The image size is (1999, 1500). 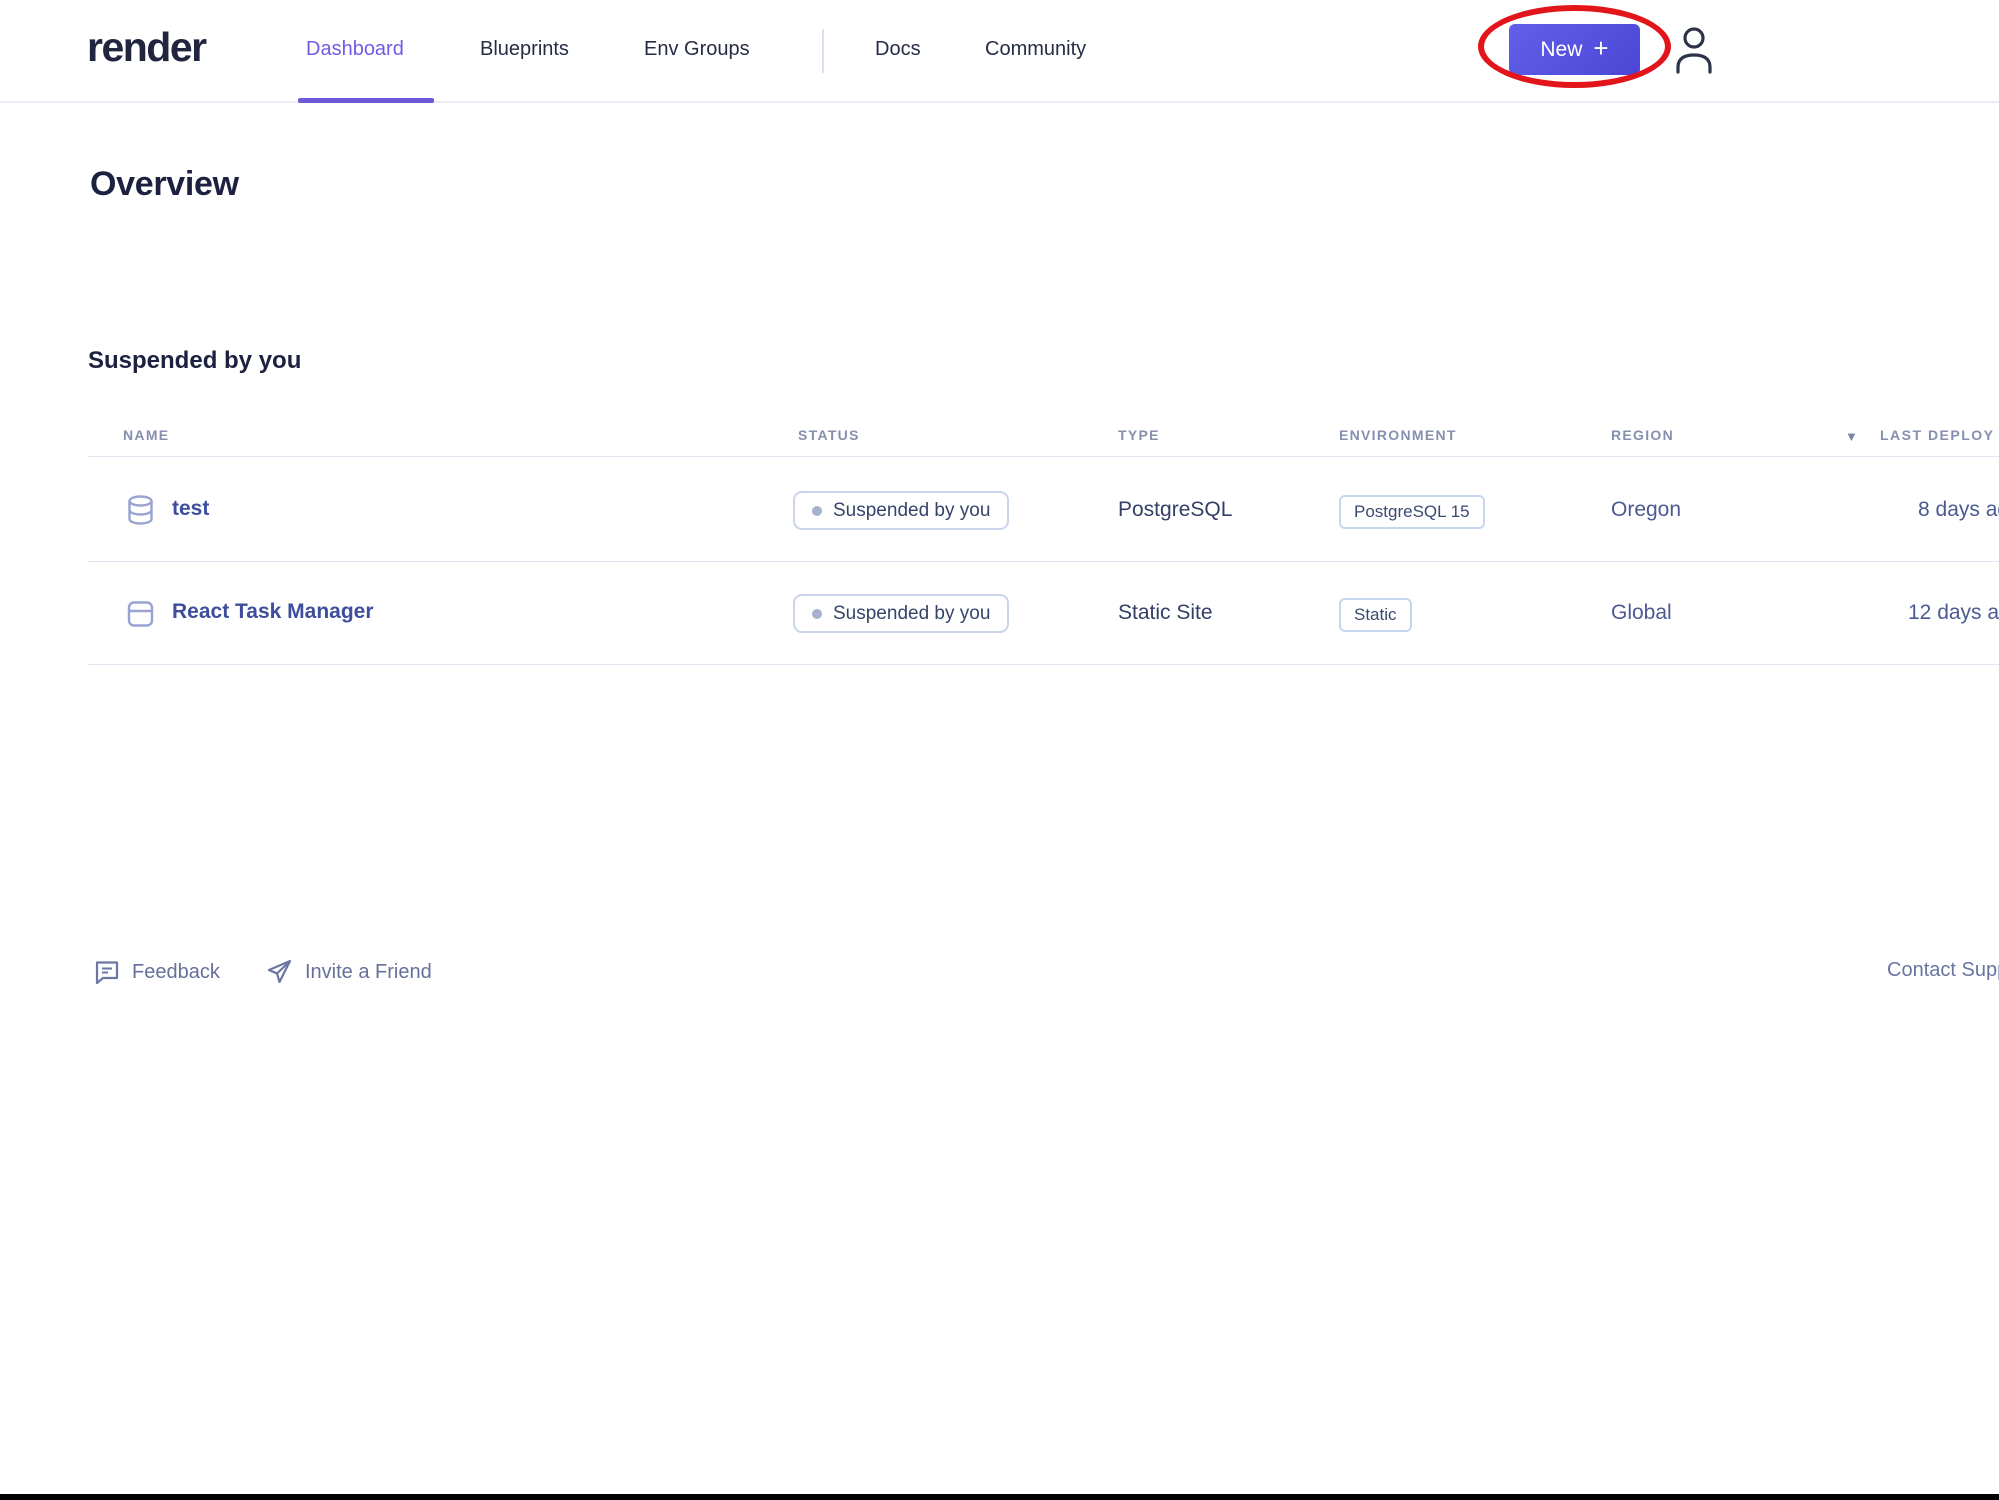 What do you see at coordinates (1139, 435) in the screenshot?
I see `column-header-type: TYPE` at bounding box center [1139, 435].